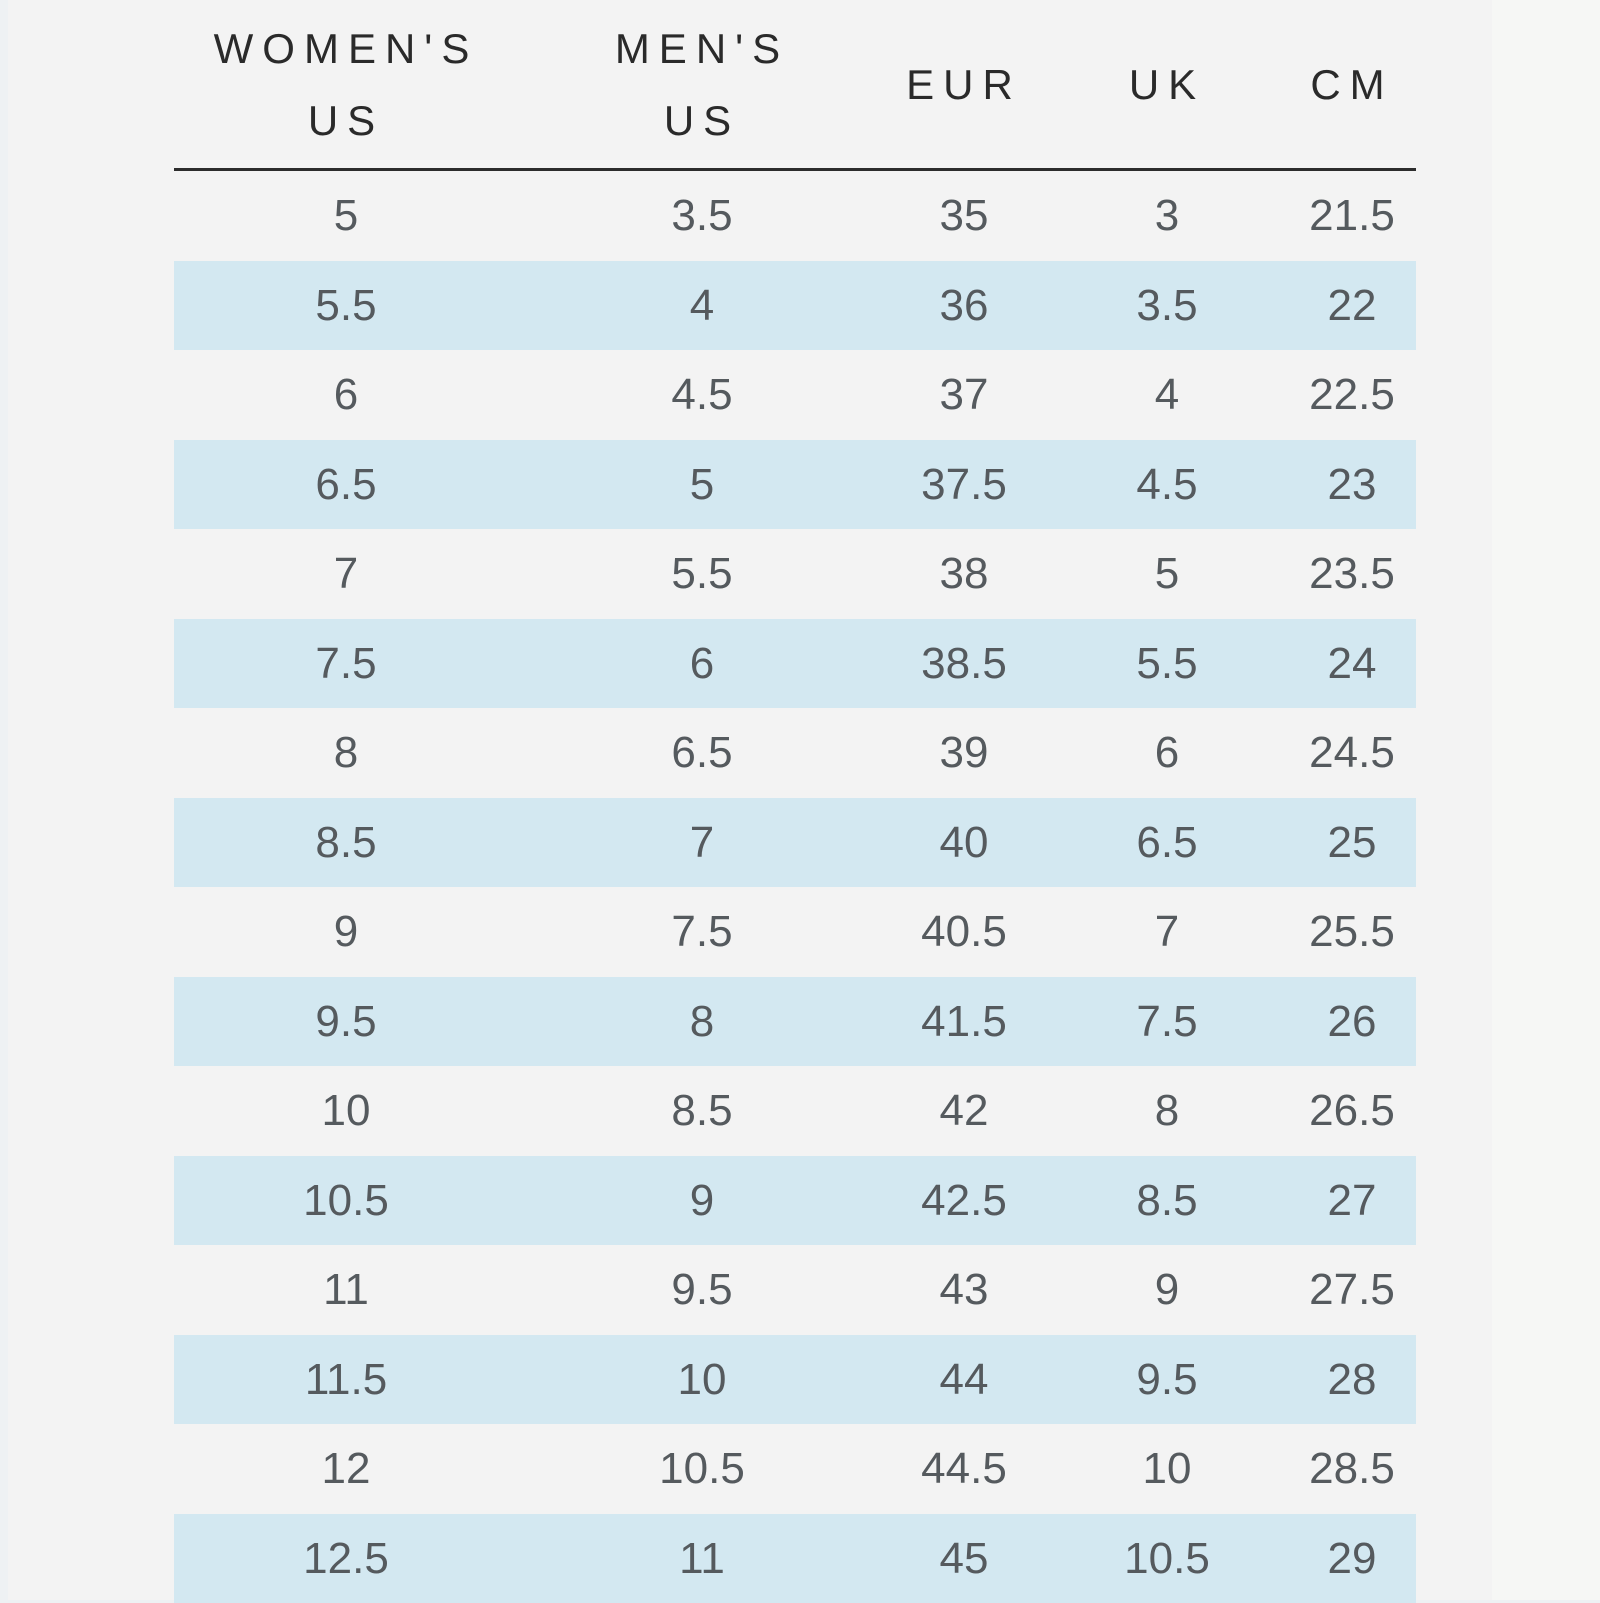 The height and width of the screenshot is (1603, 1600). What do you see at coordinates (345, 664) in the screenshot?
I see `cell-womens-us: 7.5` at bounding box center [345, 664].